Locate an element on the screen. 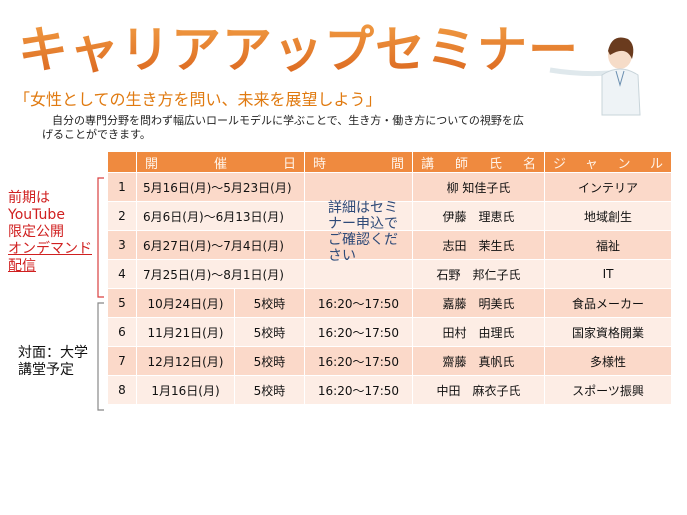 The width and height of the screenshot is (687, 515). row-number: 7 is located at coordinates (122, 361).